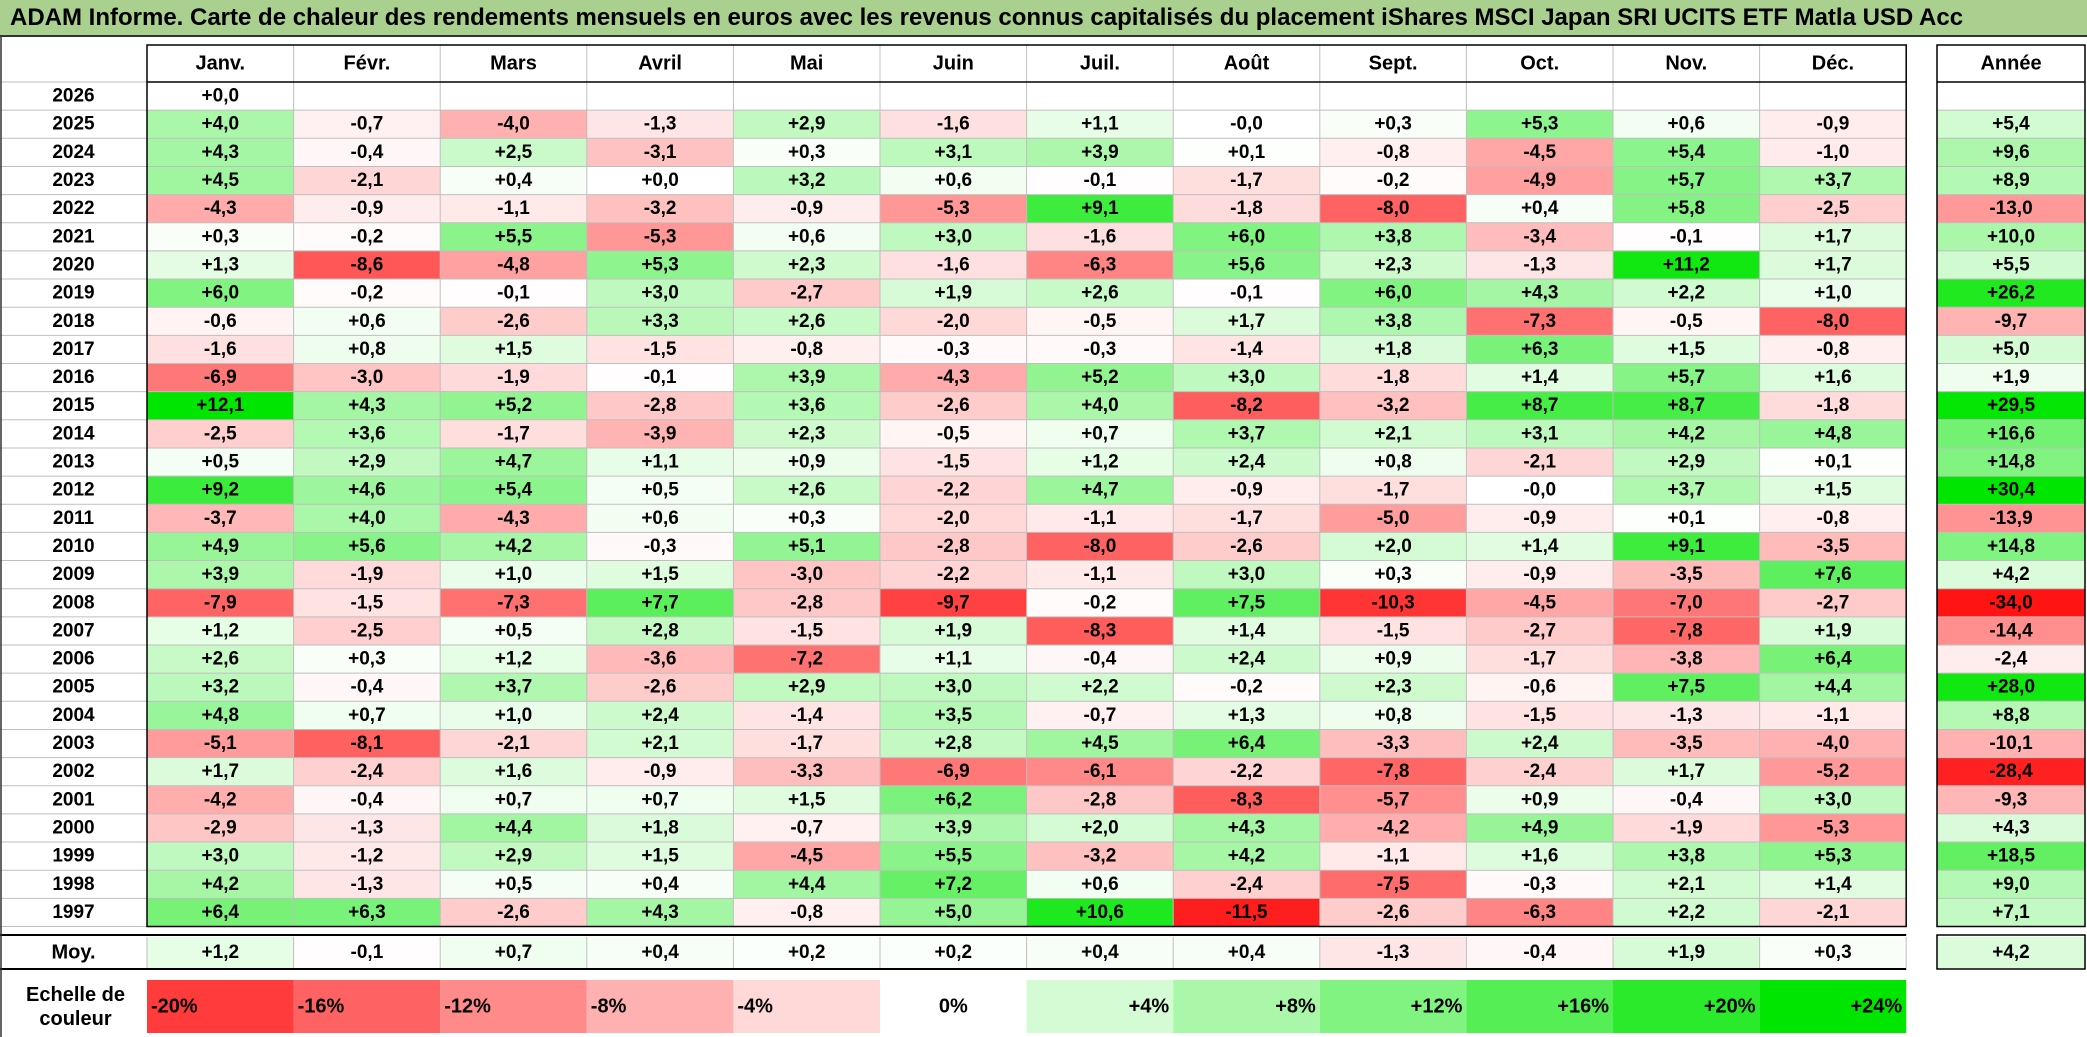 This screenshot has height=1037, width=2087. What do you see at coordinates (220, 64) in the screenshot?
I see `month-header: Janv.` at bounding box center [220, 64].